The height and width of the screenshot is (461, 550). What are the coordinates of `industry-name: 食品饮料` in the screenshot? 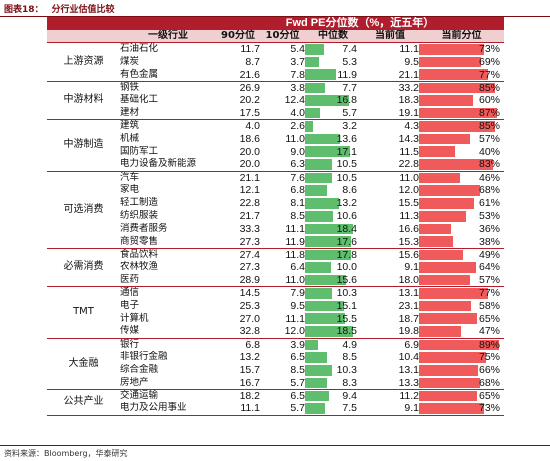 It's located at (139, 254).